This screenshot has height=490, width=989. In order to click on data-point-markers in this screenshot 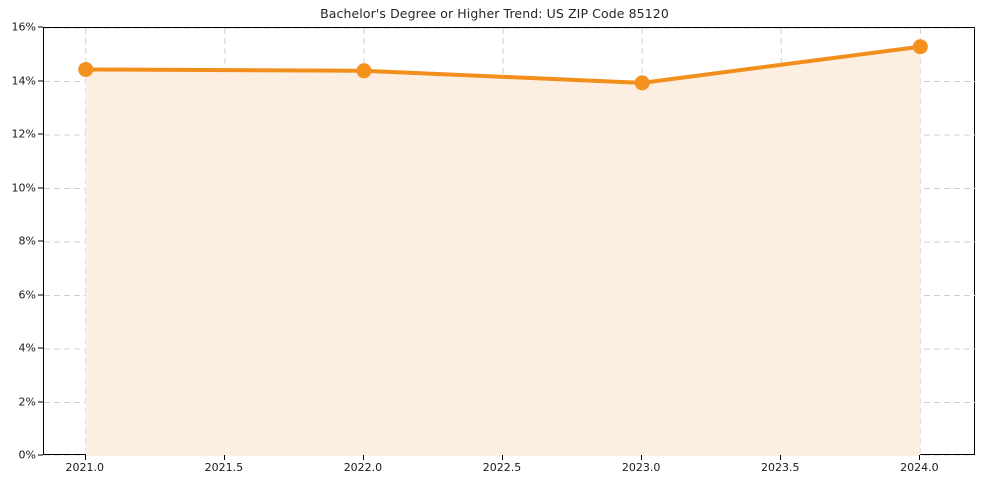, I will do `click(503, 65)`.